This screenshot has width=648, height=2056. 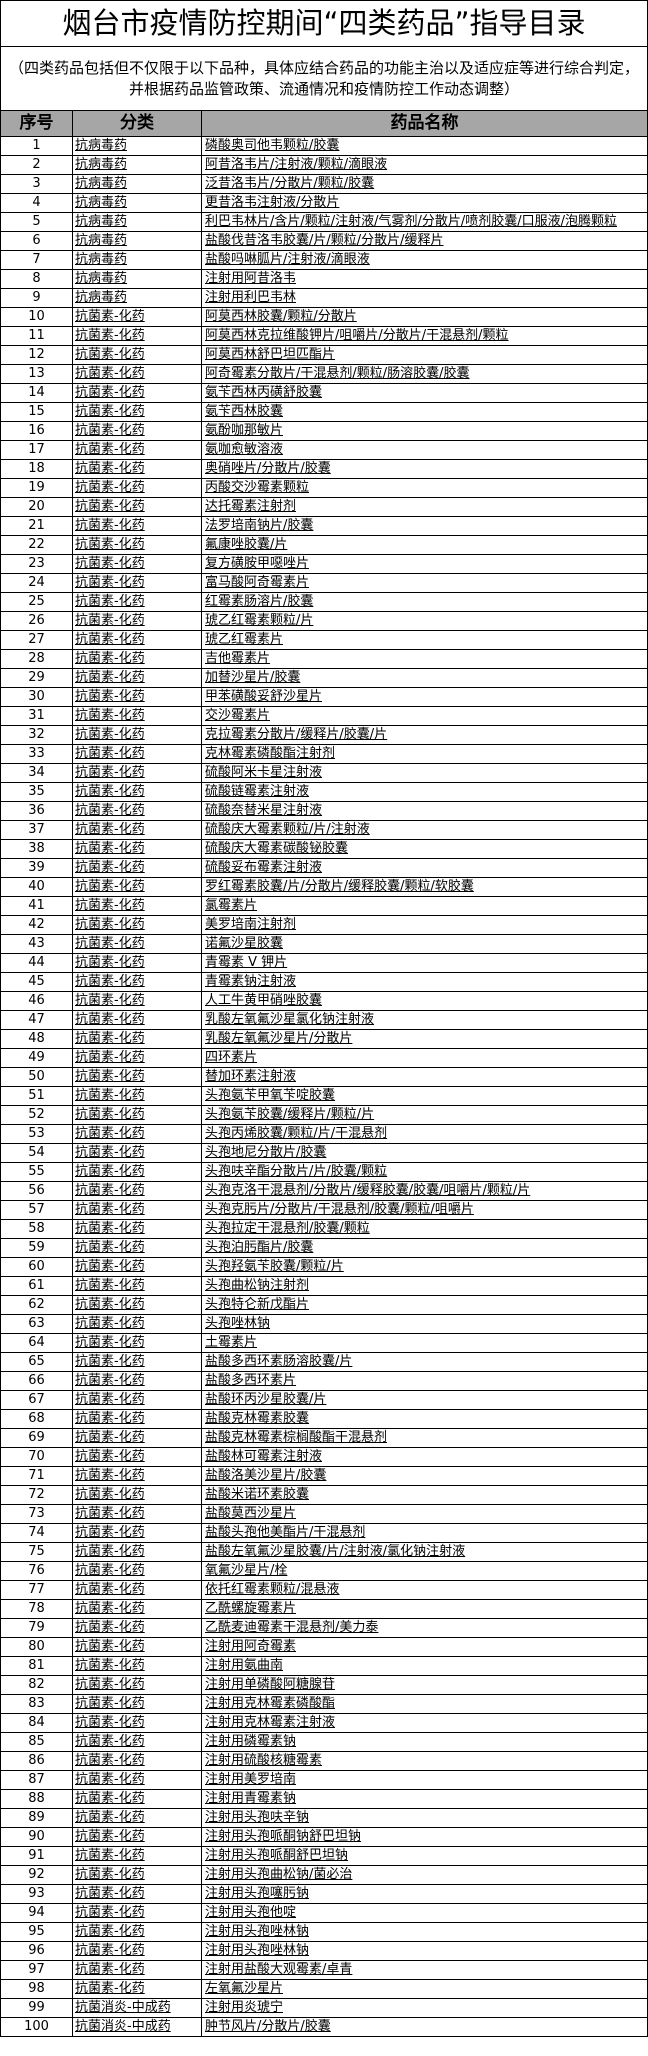 I want to click on row-drug-name: 硫酸链霉素注射液, so click(x=257, y=791).